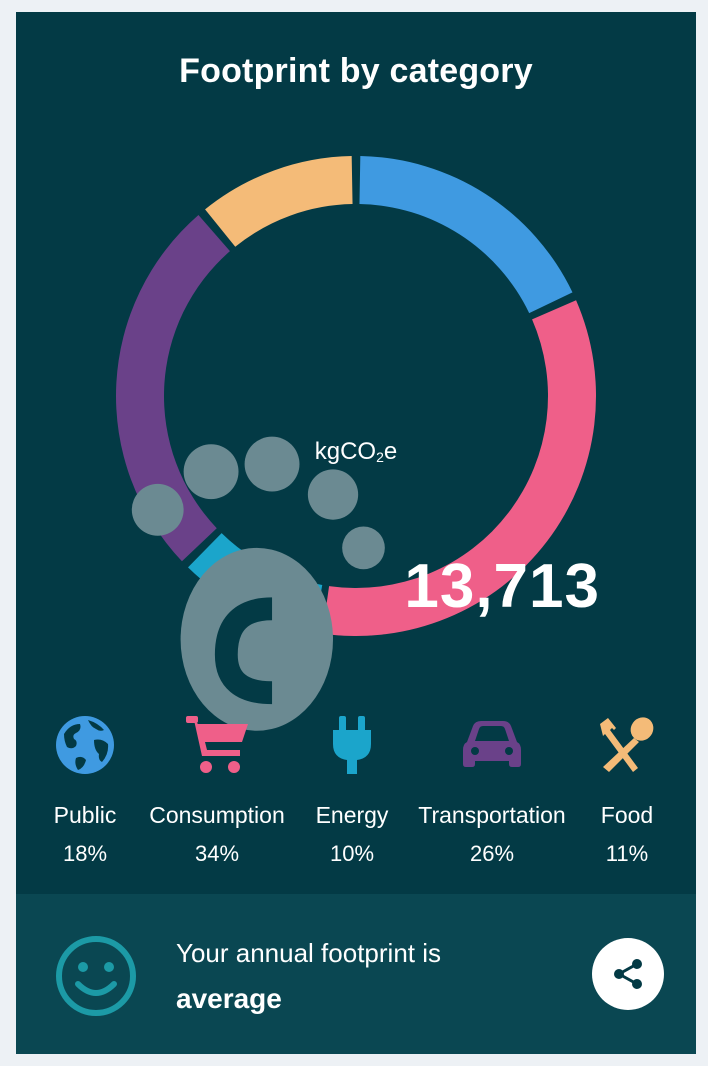 The height and width of the screenshot is (1066, 708). Describe the element at coordinates (627, 744) in the screenshot. I see `fork-spoon-icon` at that location.